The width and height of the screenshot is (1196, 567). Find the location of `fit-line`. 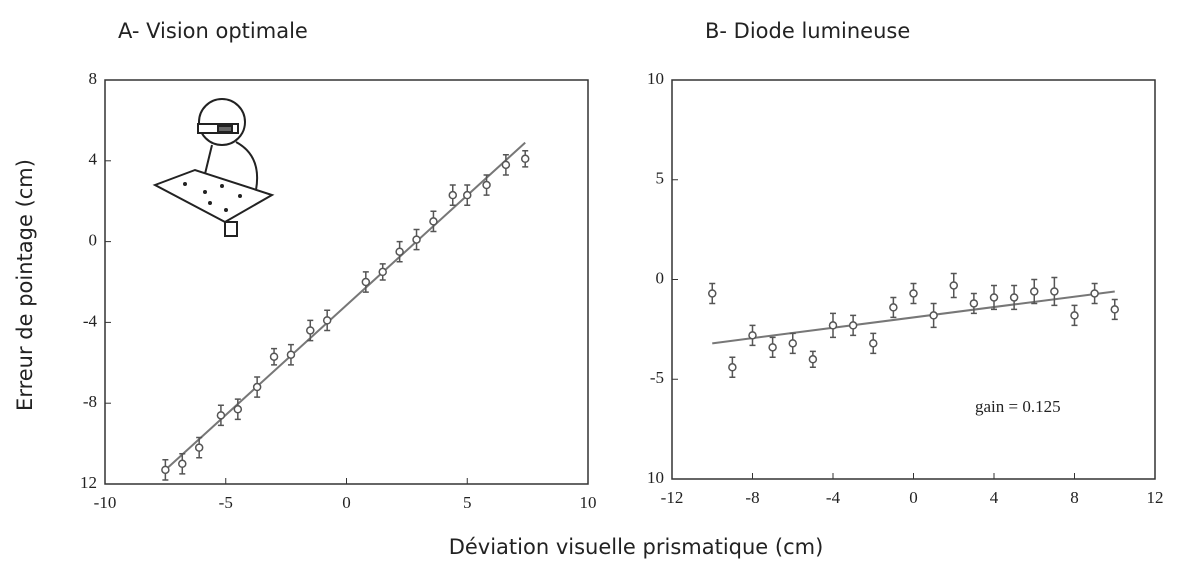

fit-line is located at coordinates (913, 317).